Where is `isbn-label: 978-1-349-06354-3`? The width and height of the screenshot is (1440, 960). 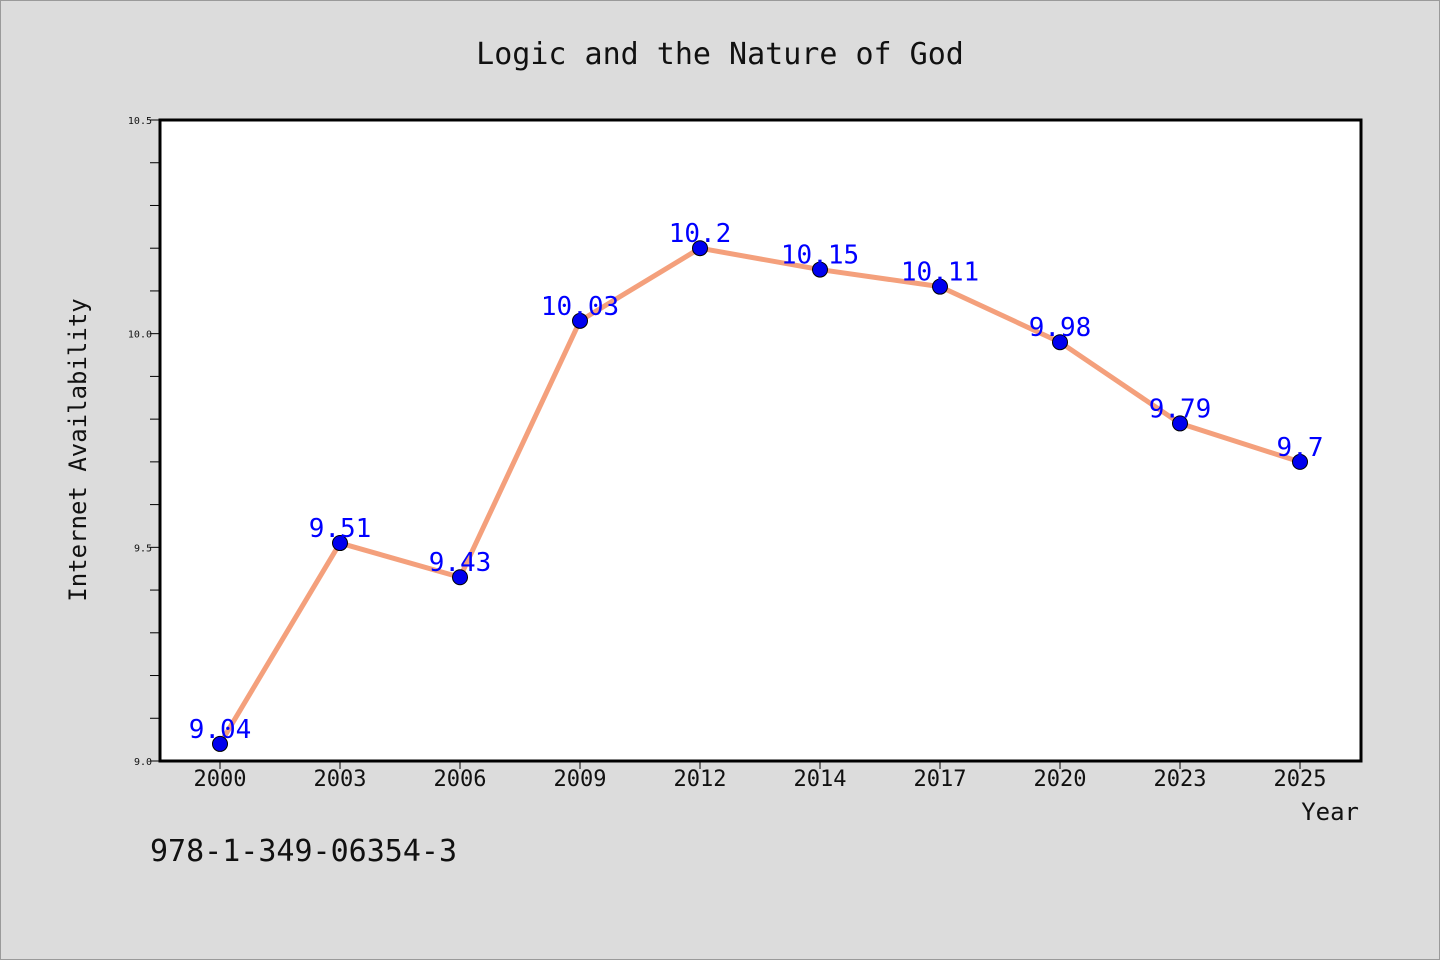
isbn-label: 978-1-349-06354-3 is located at coordinates (304, 851).